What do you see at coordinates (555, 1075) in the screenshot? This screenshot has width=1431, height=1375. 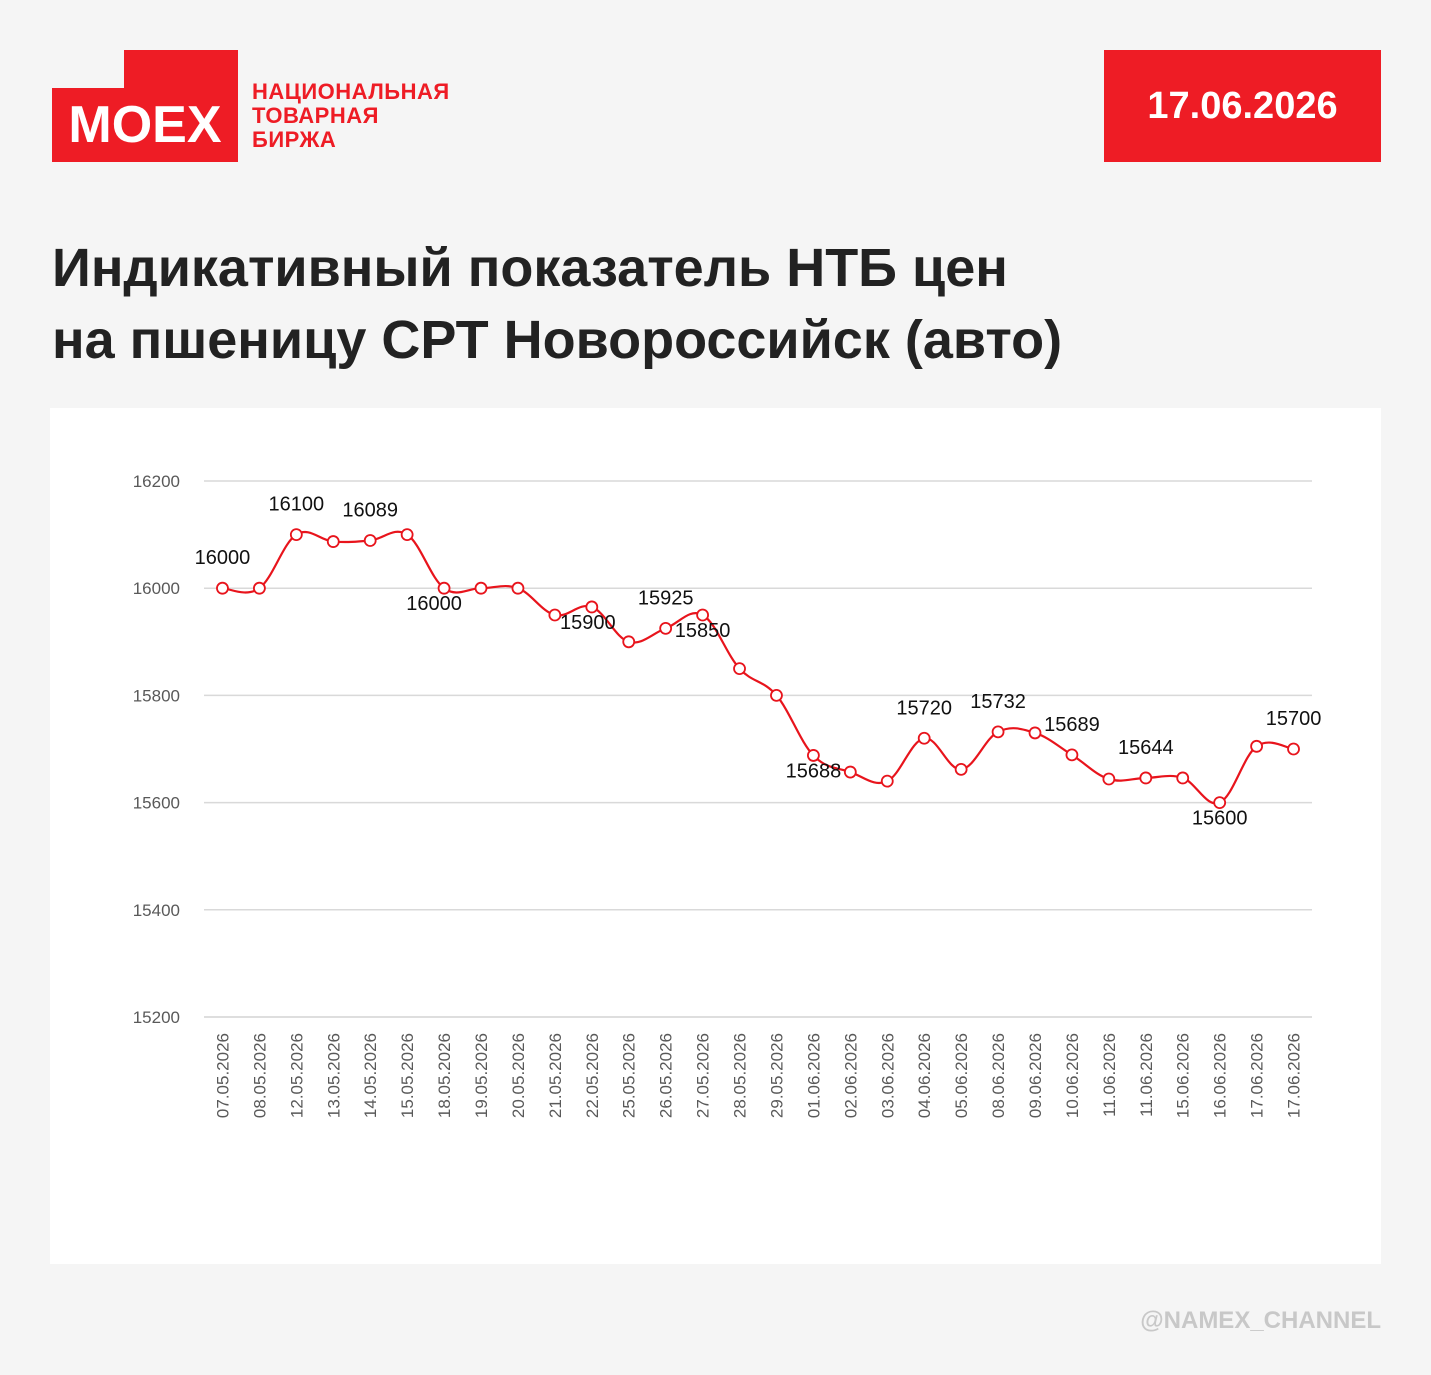 I see `x-tick-label: 21.05.2026` at bounding box center [555, 1075].